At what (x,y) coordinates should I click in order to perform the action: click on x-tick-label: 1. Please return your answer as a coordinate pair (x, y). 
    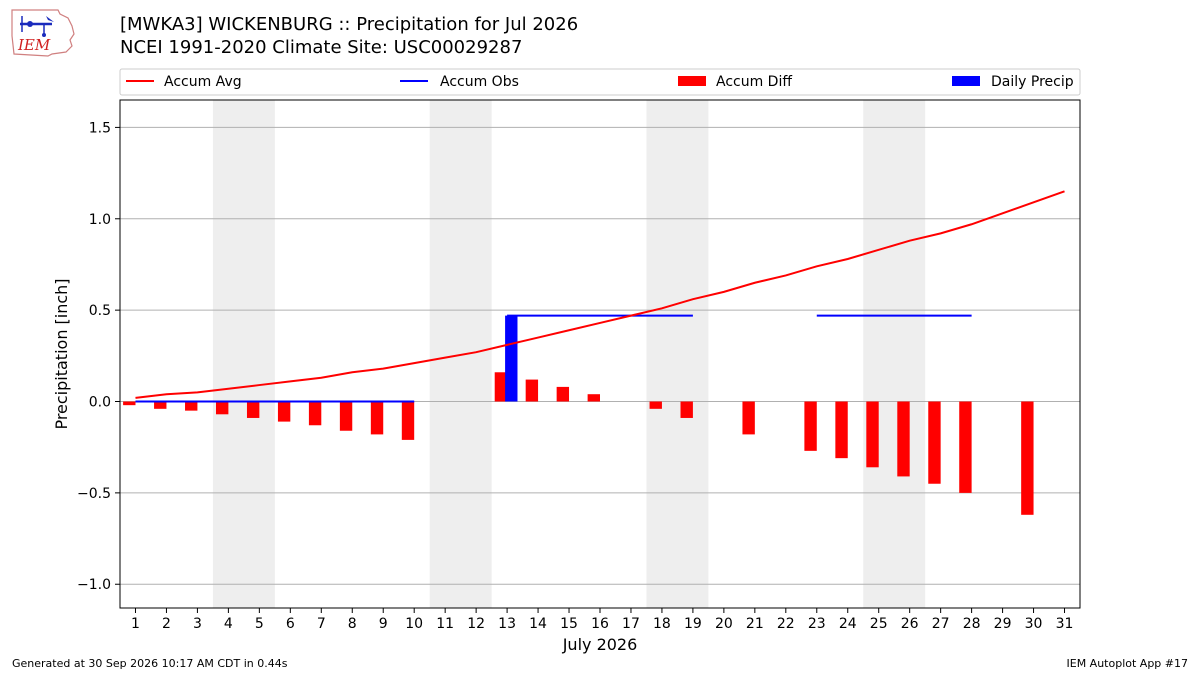
    Looking at the image, I should click on (135, 624).